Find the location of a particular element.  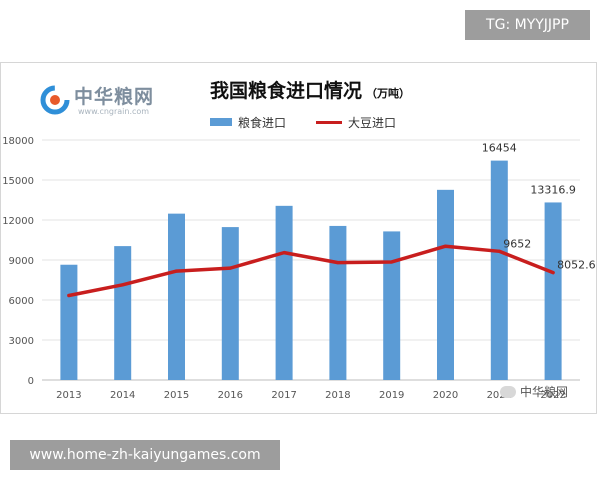

tg-badge: TG: MYYJJPP is located at coordinates (527, 25).